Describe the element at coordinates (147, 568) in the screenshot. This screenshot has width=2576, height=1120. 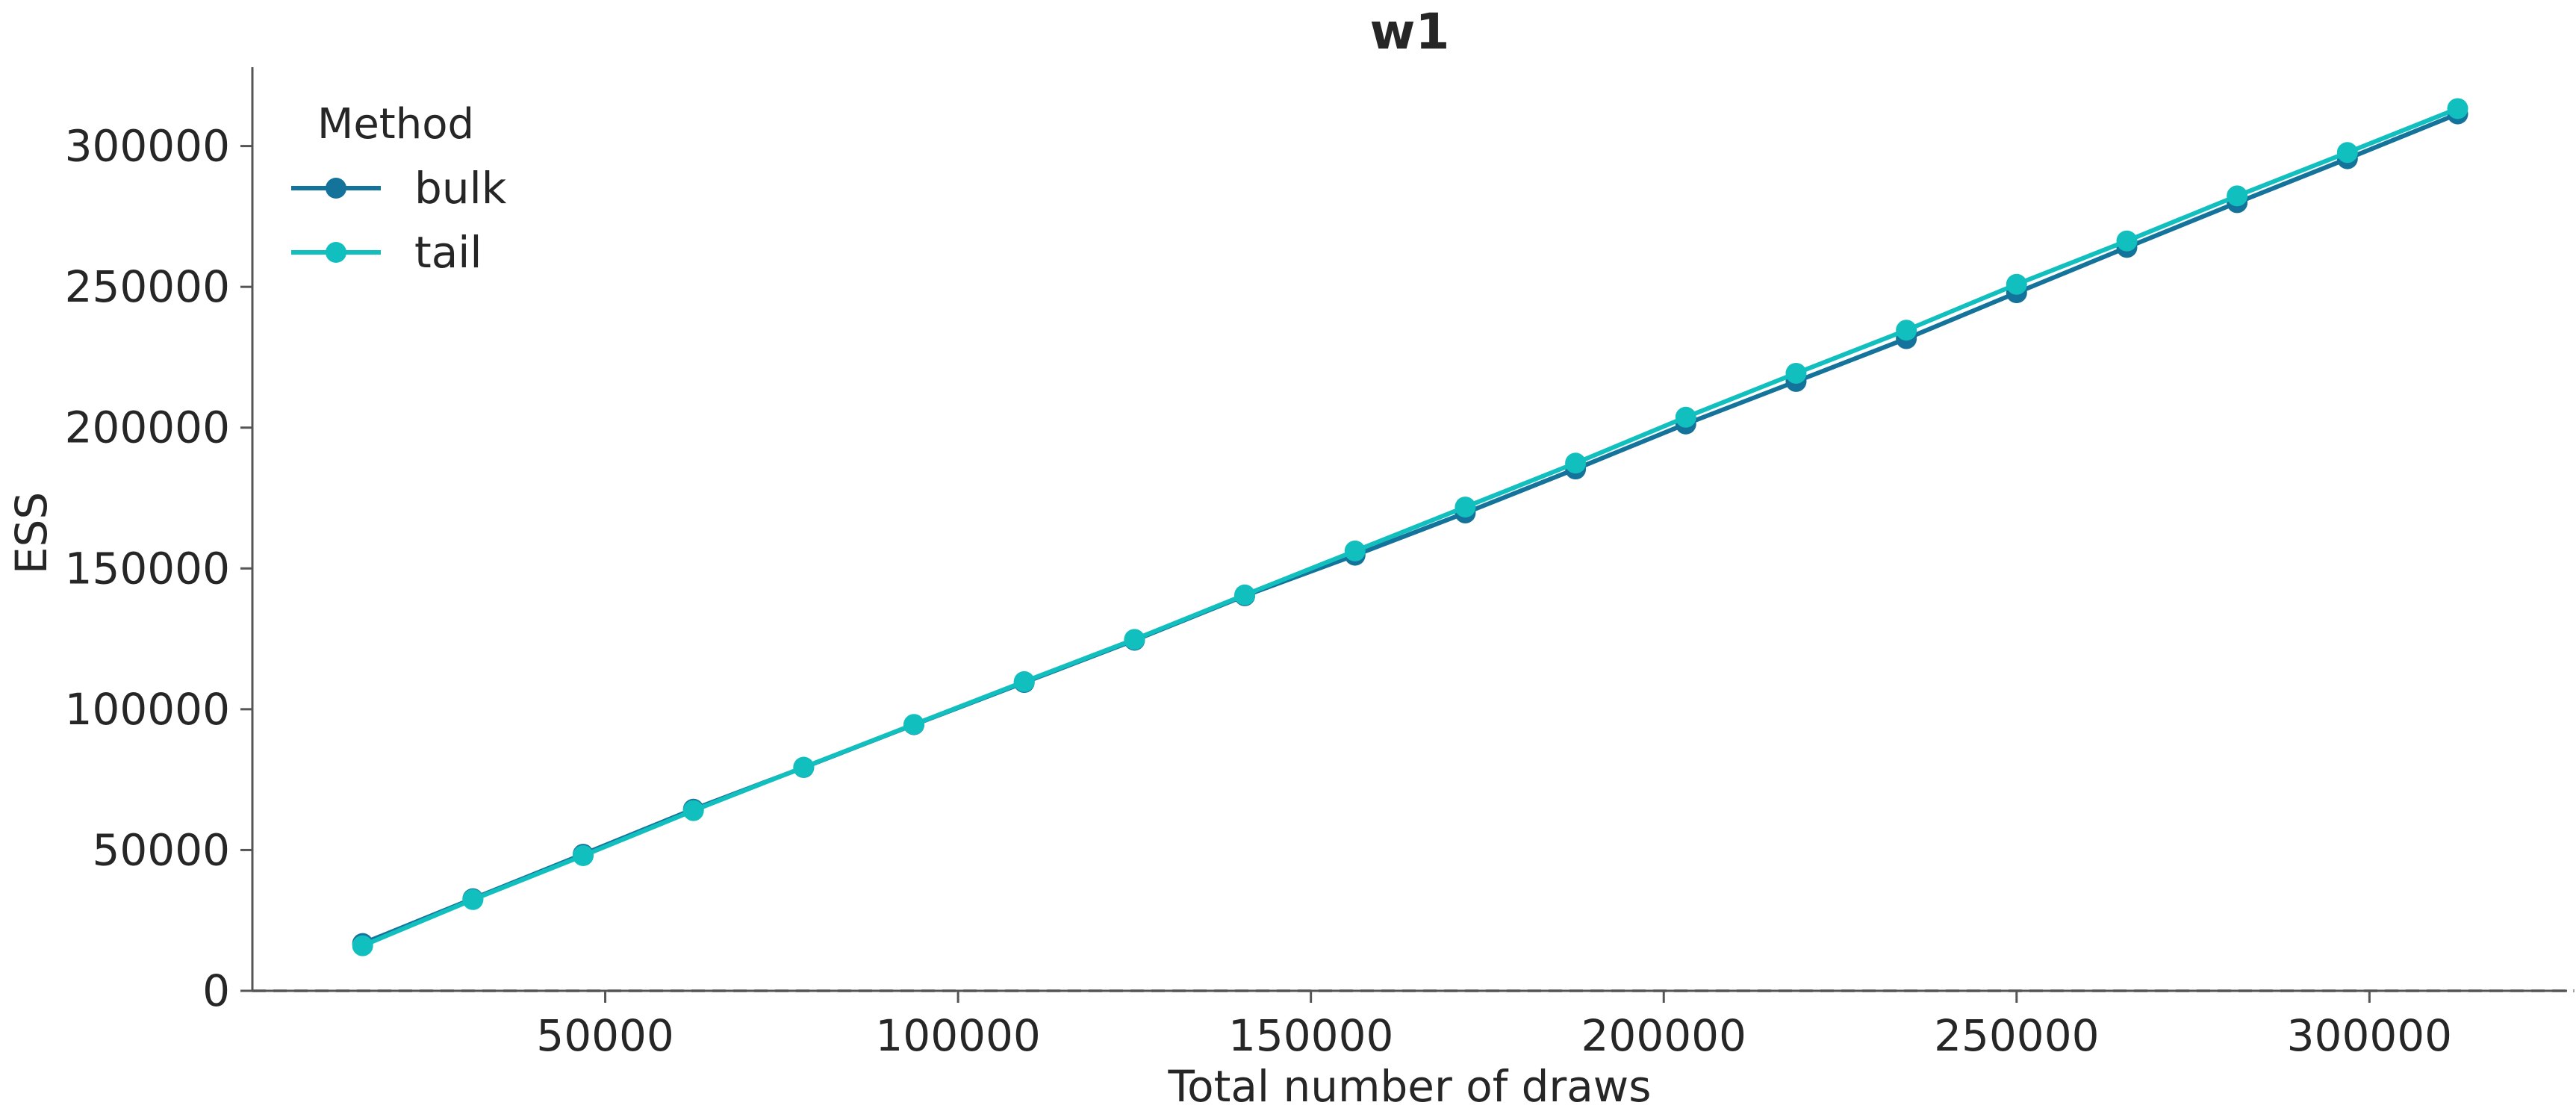
I see `y-tick-label: 150000` at that location.